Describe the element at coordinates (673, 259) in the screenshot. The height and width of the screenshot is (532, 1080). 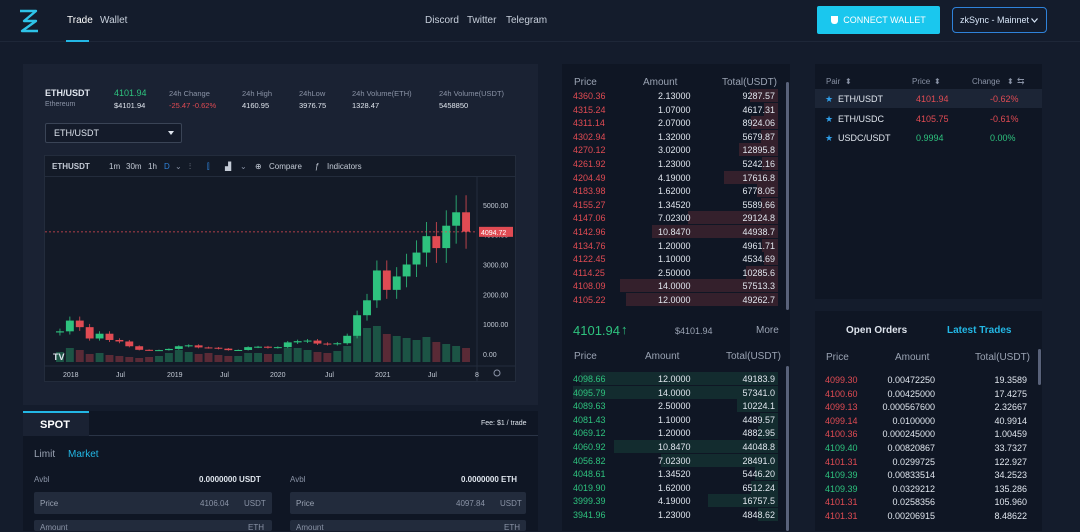
I see `ask-row: 4122.45 1.10000 4534.69` at that location.